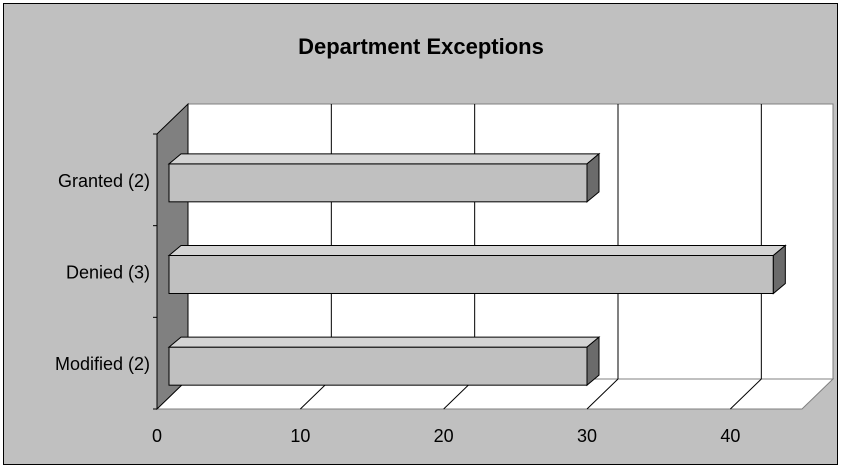 Image resolution: width=841 pixels, height=468 pixels. What do you see at coordinates (730, 436) in the screenshot?
I see `x-tick-label: 40` at bounding box center [730, 436].